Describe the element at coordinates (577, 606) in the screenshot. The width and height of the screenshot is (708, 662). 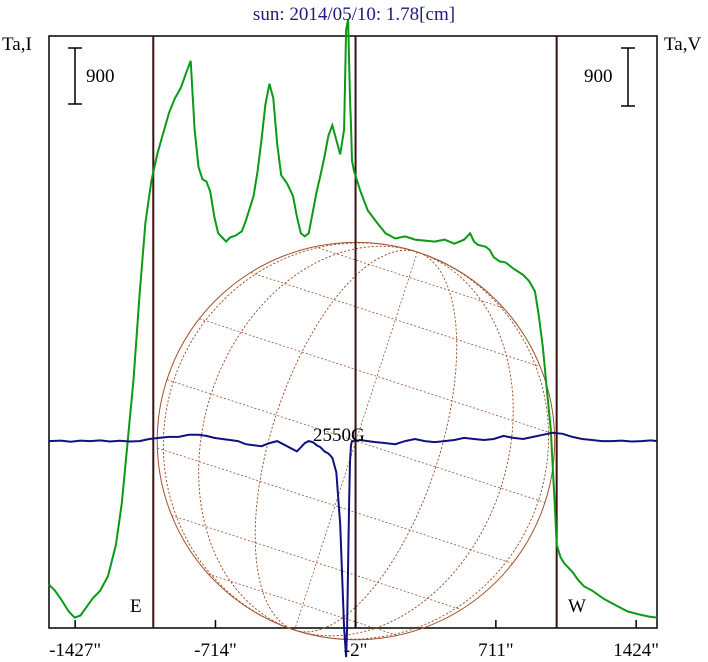
I see `west-limb-label: W` at that location.